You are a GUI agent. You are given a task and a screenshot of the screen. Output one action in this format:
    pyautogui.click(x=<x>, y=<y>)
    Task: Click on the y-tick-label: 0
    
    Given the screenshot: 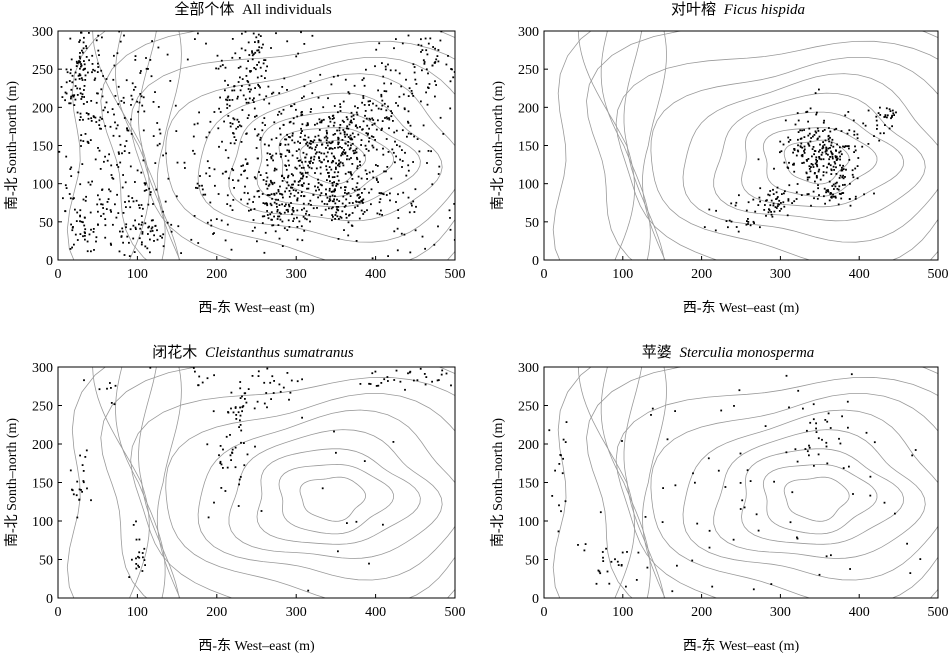 What is the action you would take?
    pyautogui.click(x=49, y=599)
    